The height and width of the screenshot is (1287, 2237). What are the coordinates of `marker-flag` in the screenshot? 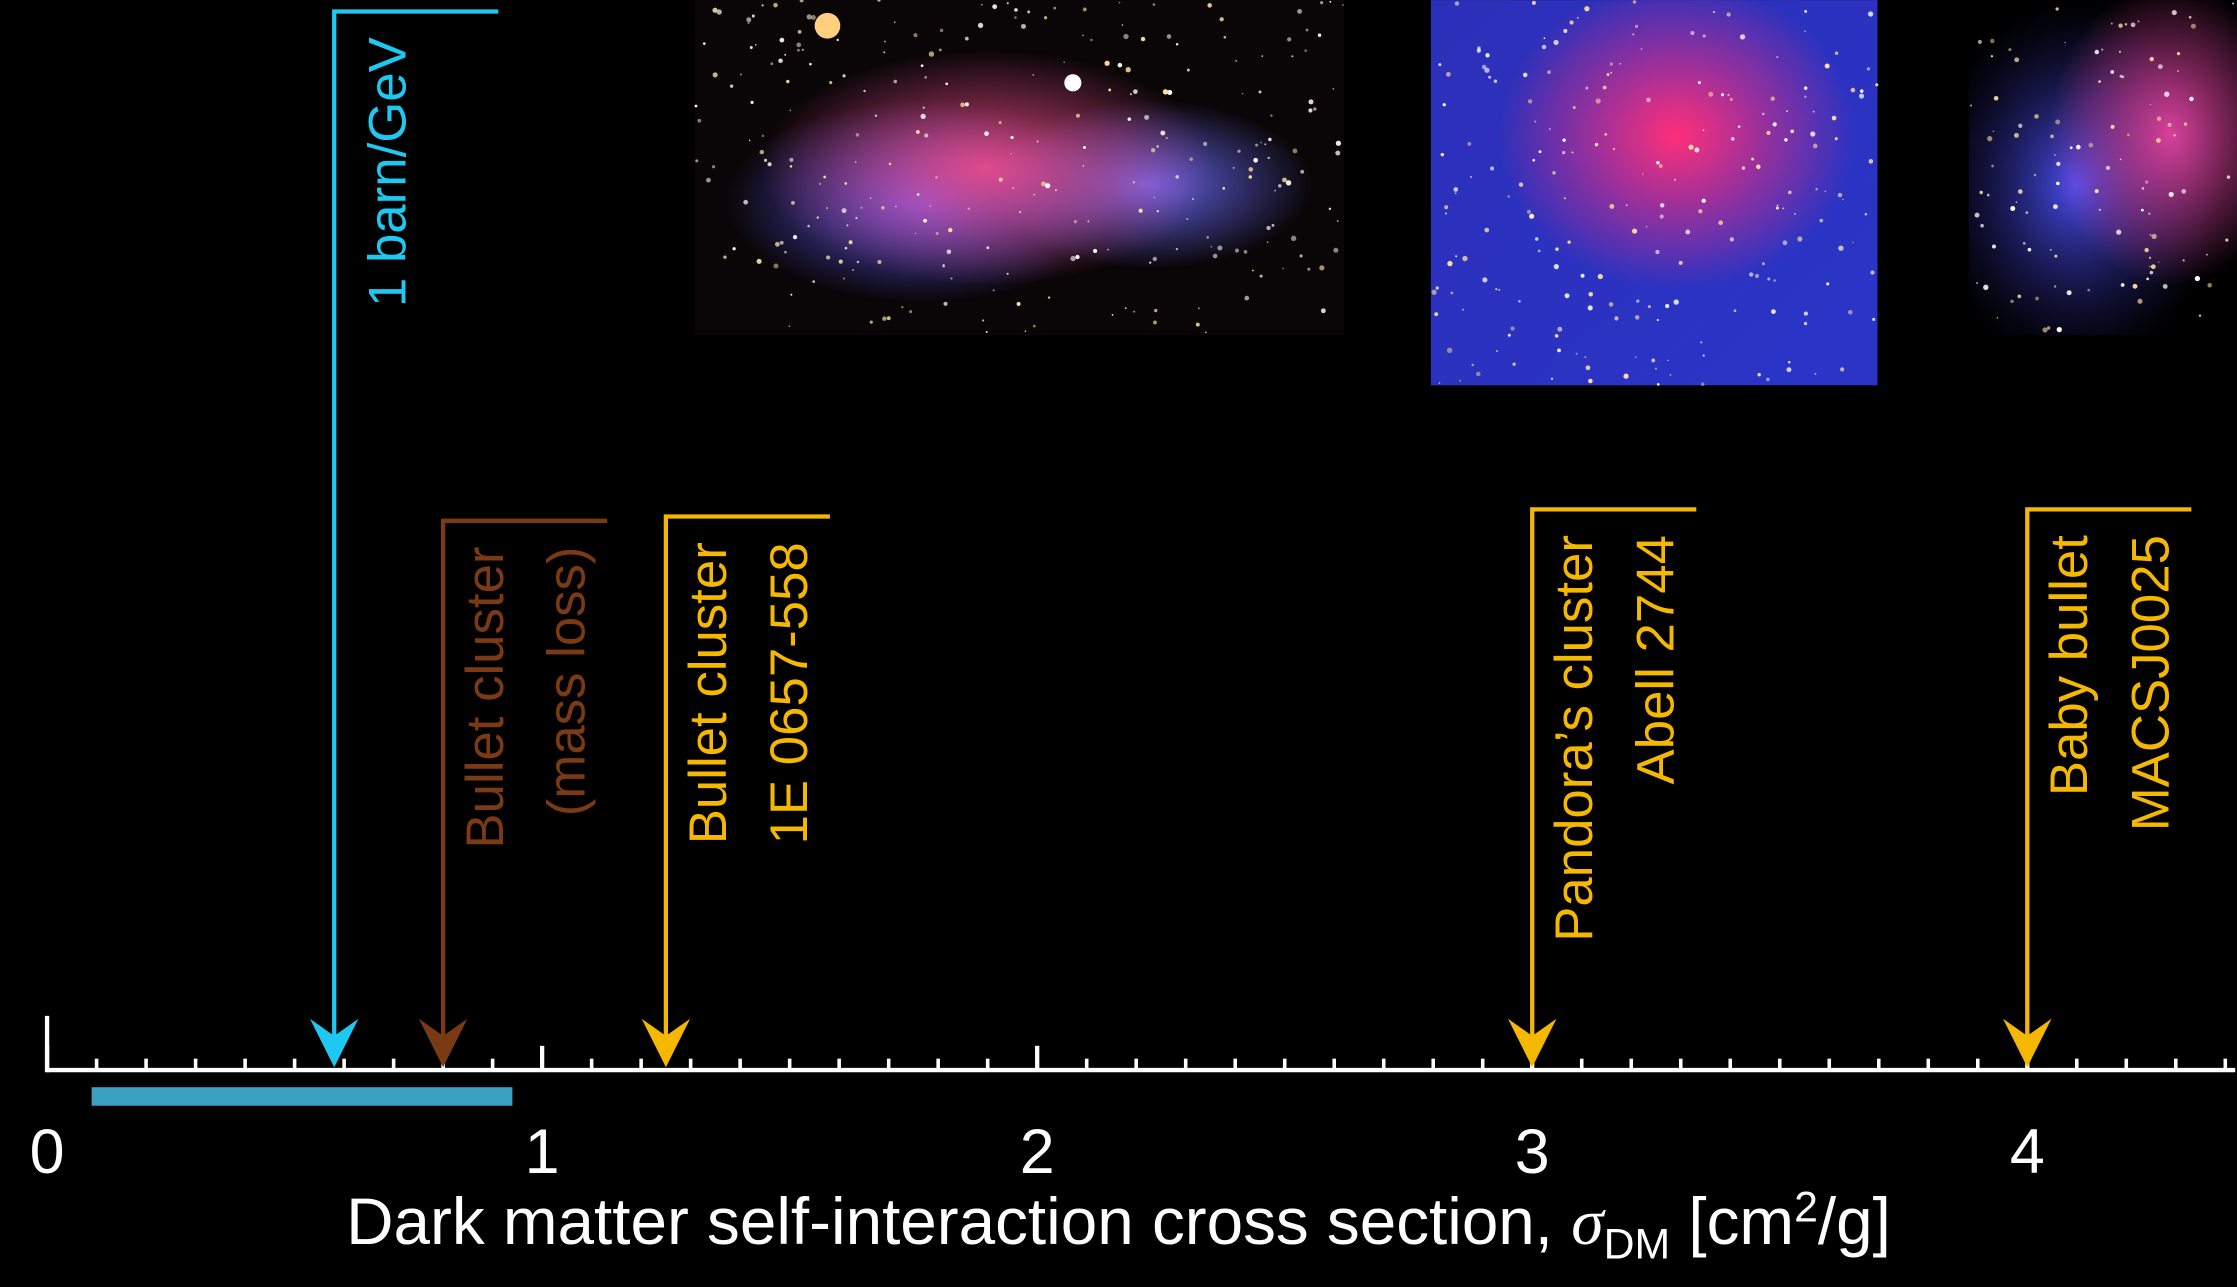 It's located at (746, 783).